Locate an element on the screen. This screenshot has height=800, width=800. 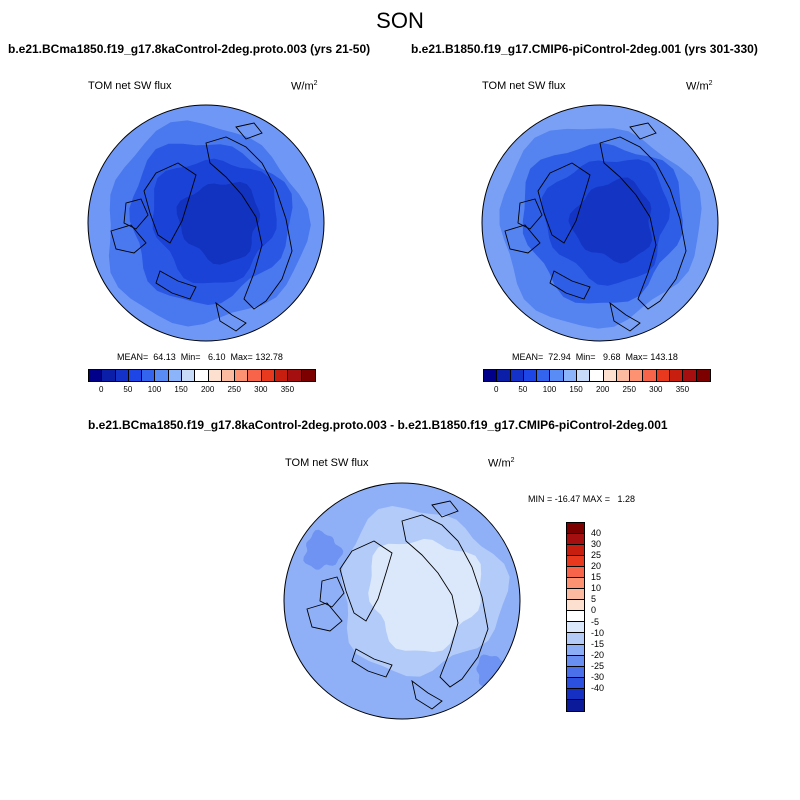
panel-2-units: W/m2 is located at coordinates (699, 86).